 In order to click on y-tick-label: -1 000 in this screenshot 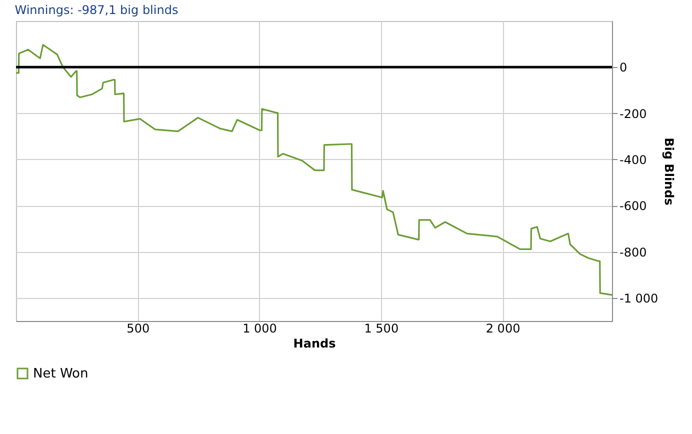, I will do `click(639, 298)`.